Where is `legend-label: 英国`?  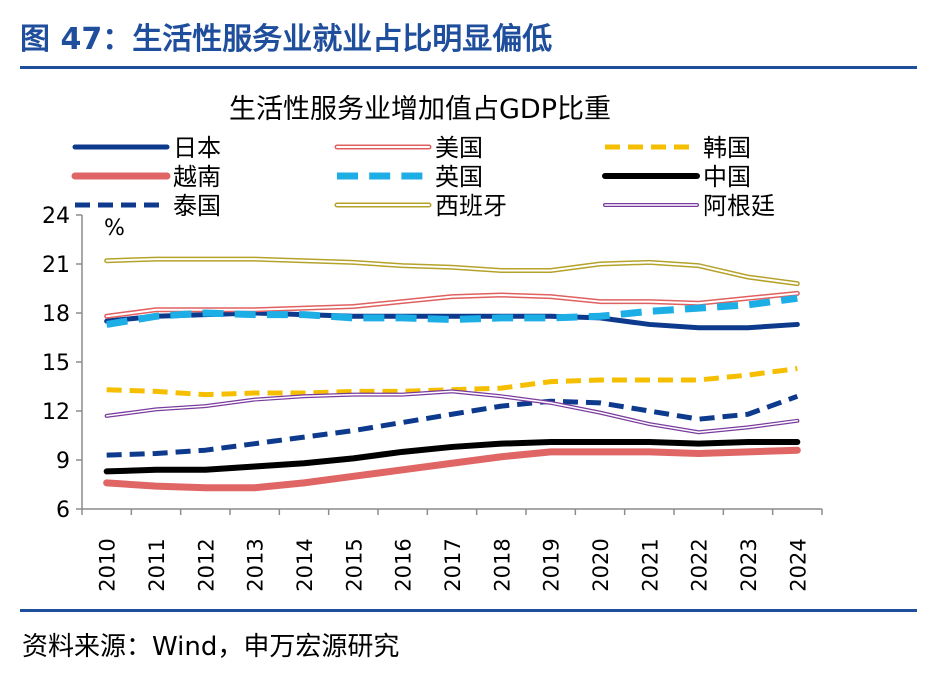
legend-label: 英国 is located at coordinates (459, 177).